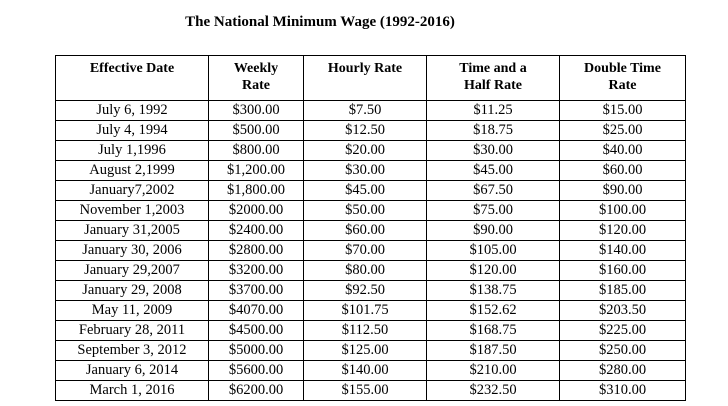 The width and height of the screenshot is (728, 406). I want to click on double-time-rate-cell: $310.00, so click(622, 390).